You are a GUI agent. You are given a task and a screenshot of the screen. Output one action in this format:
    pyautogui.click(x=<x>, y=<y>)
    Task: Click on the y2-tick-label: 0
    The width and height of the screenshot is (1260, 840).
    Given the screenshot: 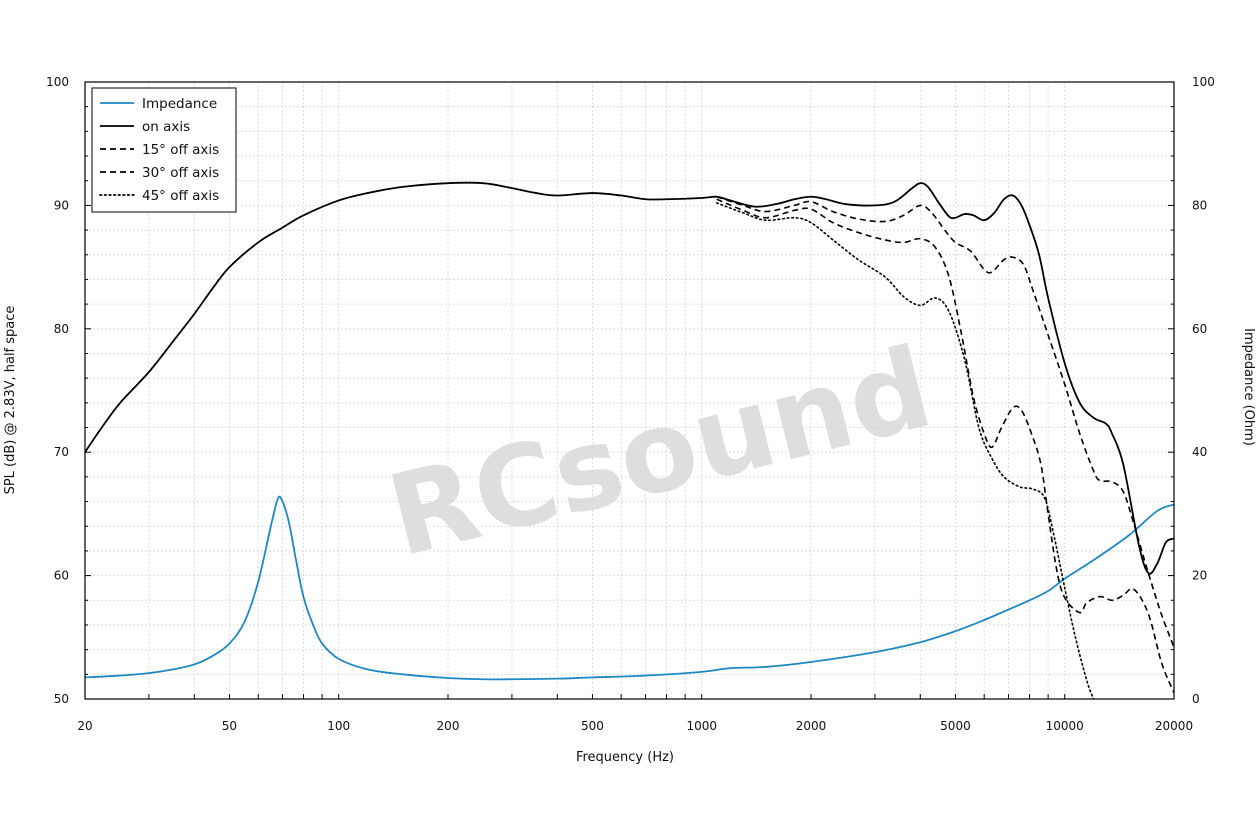 What is the action you would take?
    pyautogui.click(x=1196, y=699)
    